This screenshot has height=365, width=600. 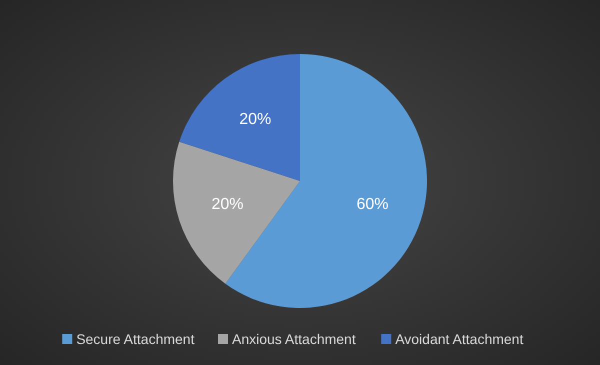 What do you see at coordinates (459, 339) in the screenshot?
I see `legend-label: Avoidant Attachment` at bounding box center [459, 339].